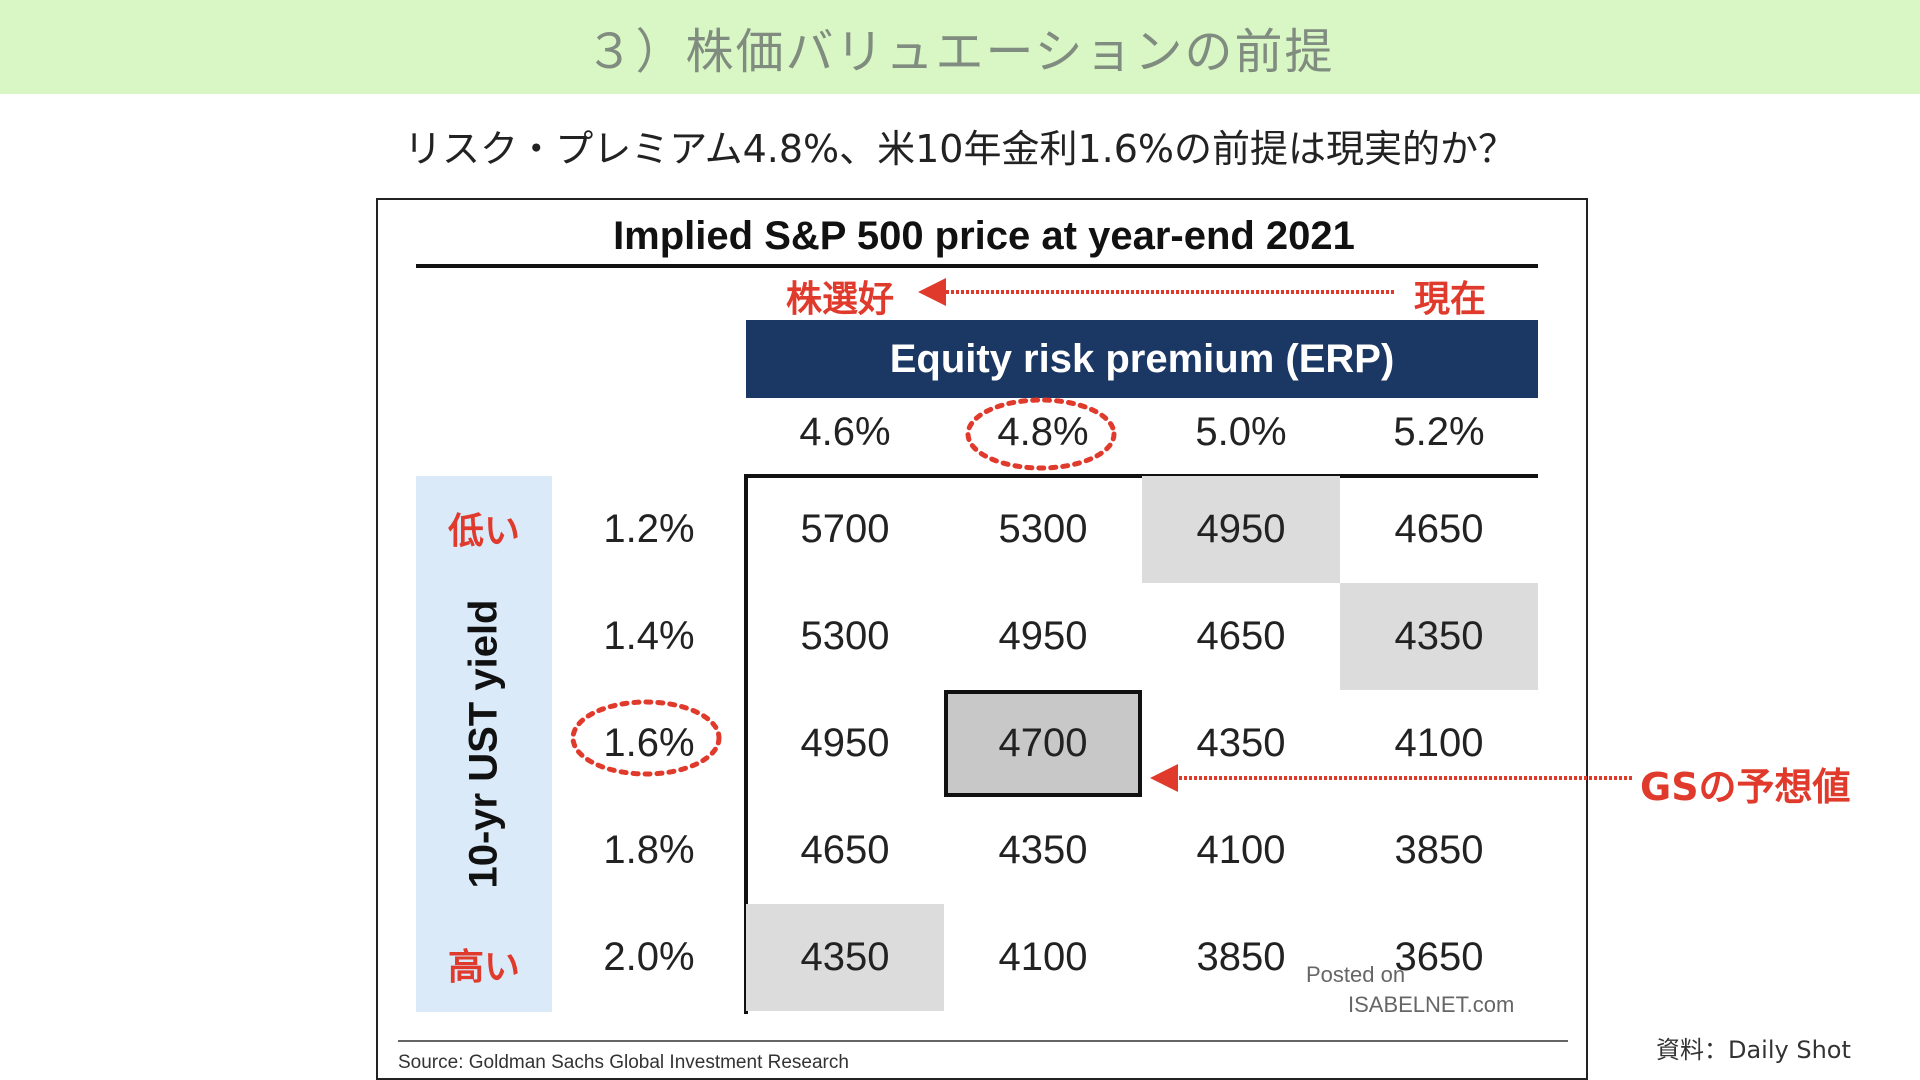 This screenshot has height=1080, width=1920. I want to click on erp-col-header: 4.6%, so click(845, 432).